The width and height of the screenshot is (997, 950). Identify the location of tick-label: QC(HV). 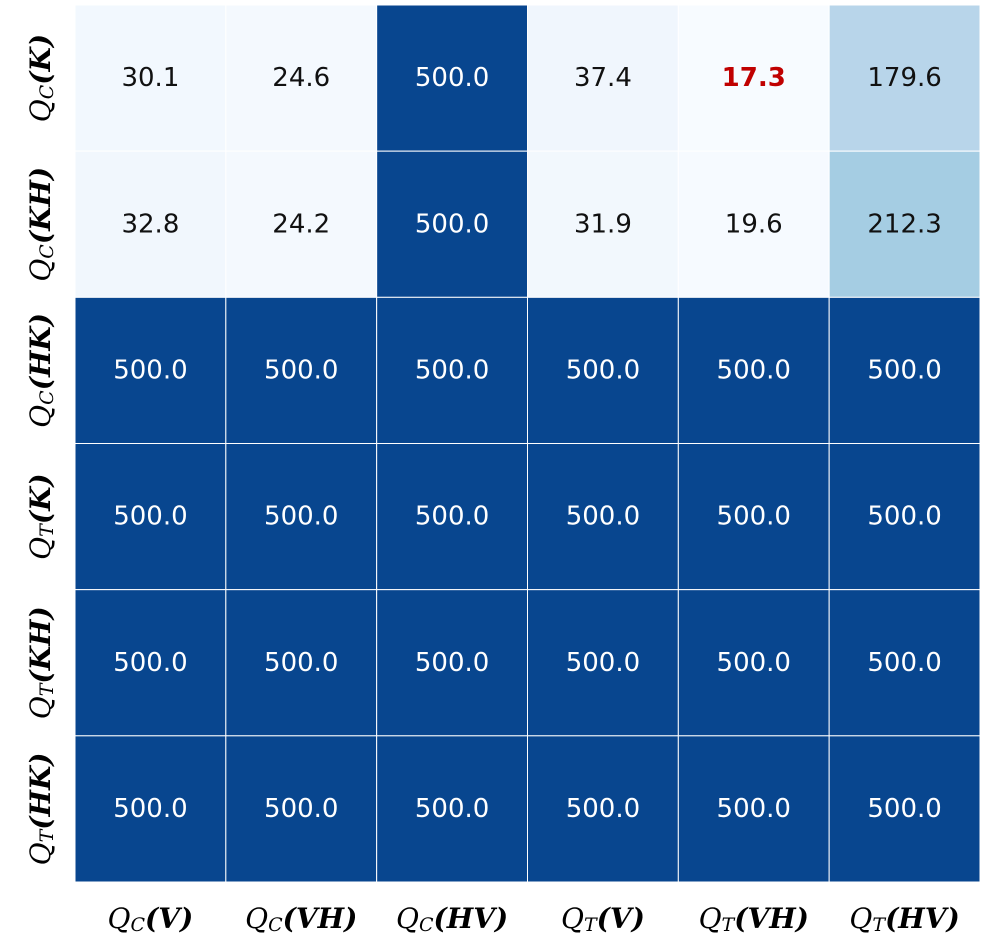
(452, 919).